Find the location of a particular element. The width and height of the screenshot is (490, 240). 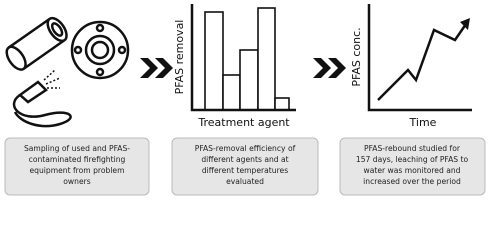

equipment-icons is located at coordinates (67, 72).